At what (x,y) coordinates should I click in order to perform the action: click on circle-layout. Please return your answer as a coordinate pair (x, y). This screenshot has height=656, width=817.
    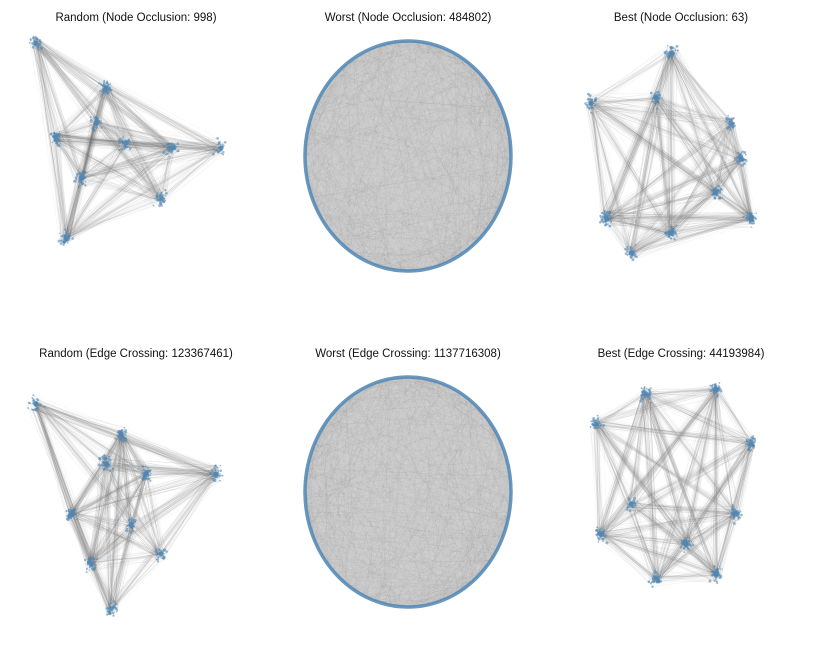
    Looking at the image, I should click on (408, 156).